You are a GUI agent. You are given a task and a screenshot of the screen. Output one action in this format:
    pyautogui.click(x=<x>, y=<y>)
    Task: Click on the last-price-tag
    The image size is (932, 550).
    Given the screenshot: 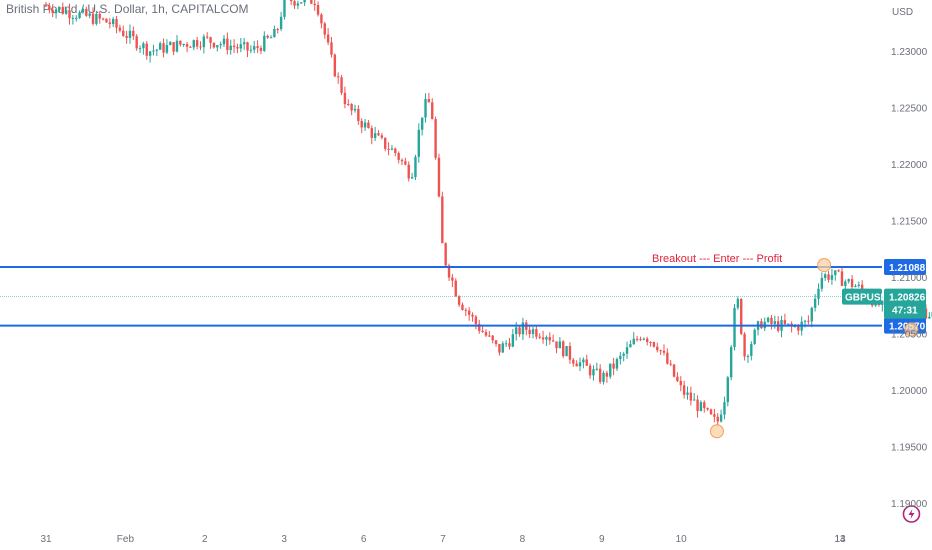 What is the action you would take?
    pyautogui.click(x=905, y=303)
    